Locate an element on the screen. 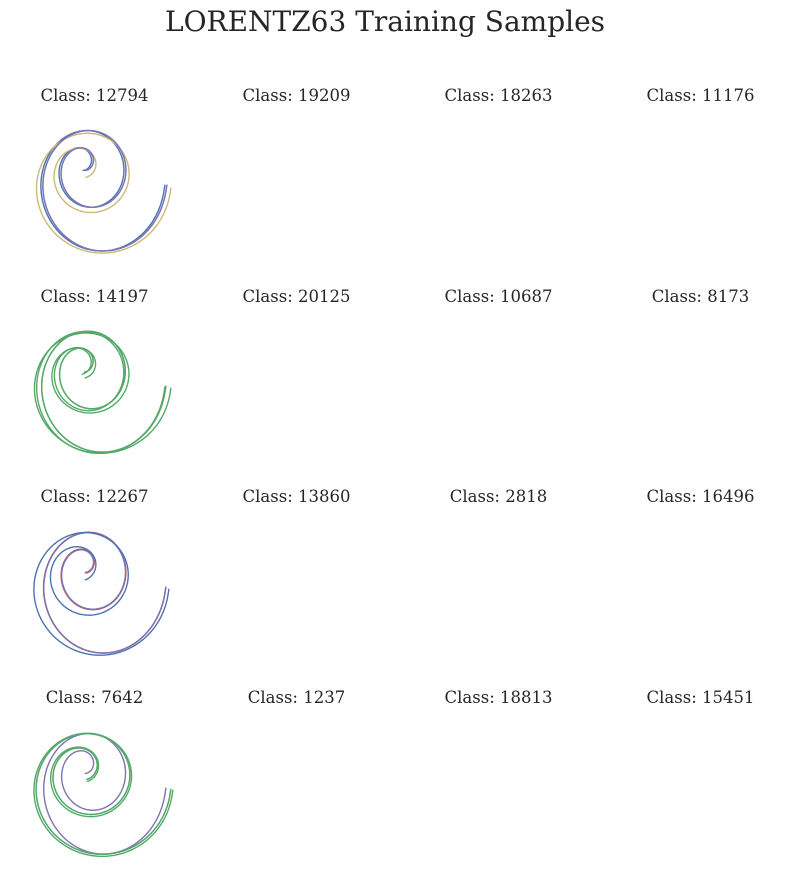 The height and width of the screenshot is (890, 795). subplot-panel: Class: 14197 is located at coordinates (94, 387).